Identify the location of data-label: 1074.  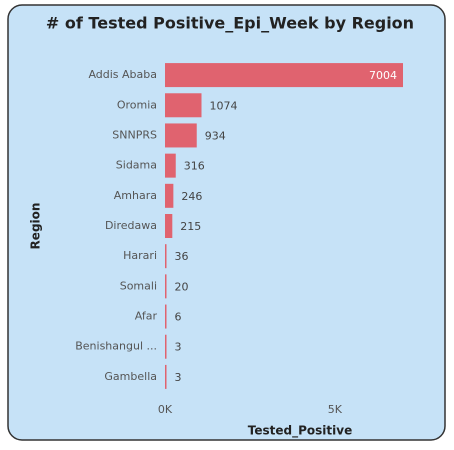
(223, 105).